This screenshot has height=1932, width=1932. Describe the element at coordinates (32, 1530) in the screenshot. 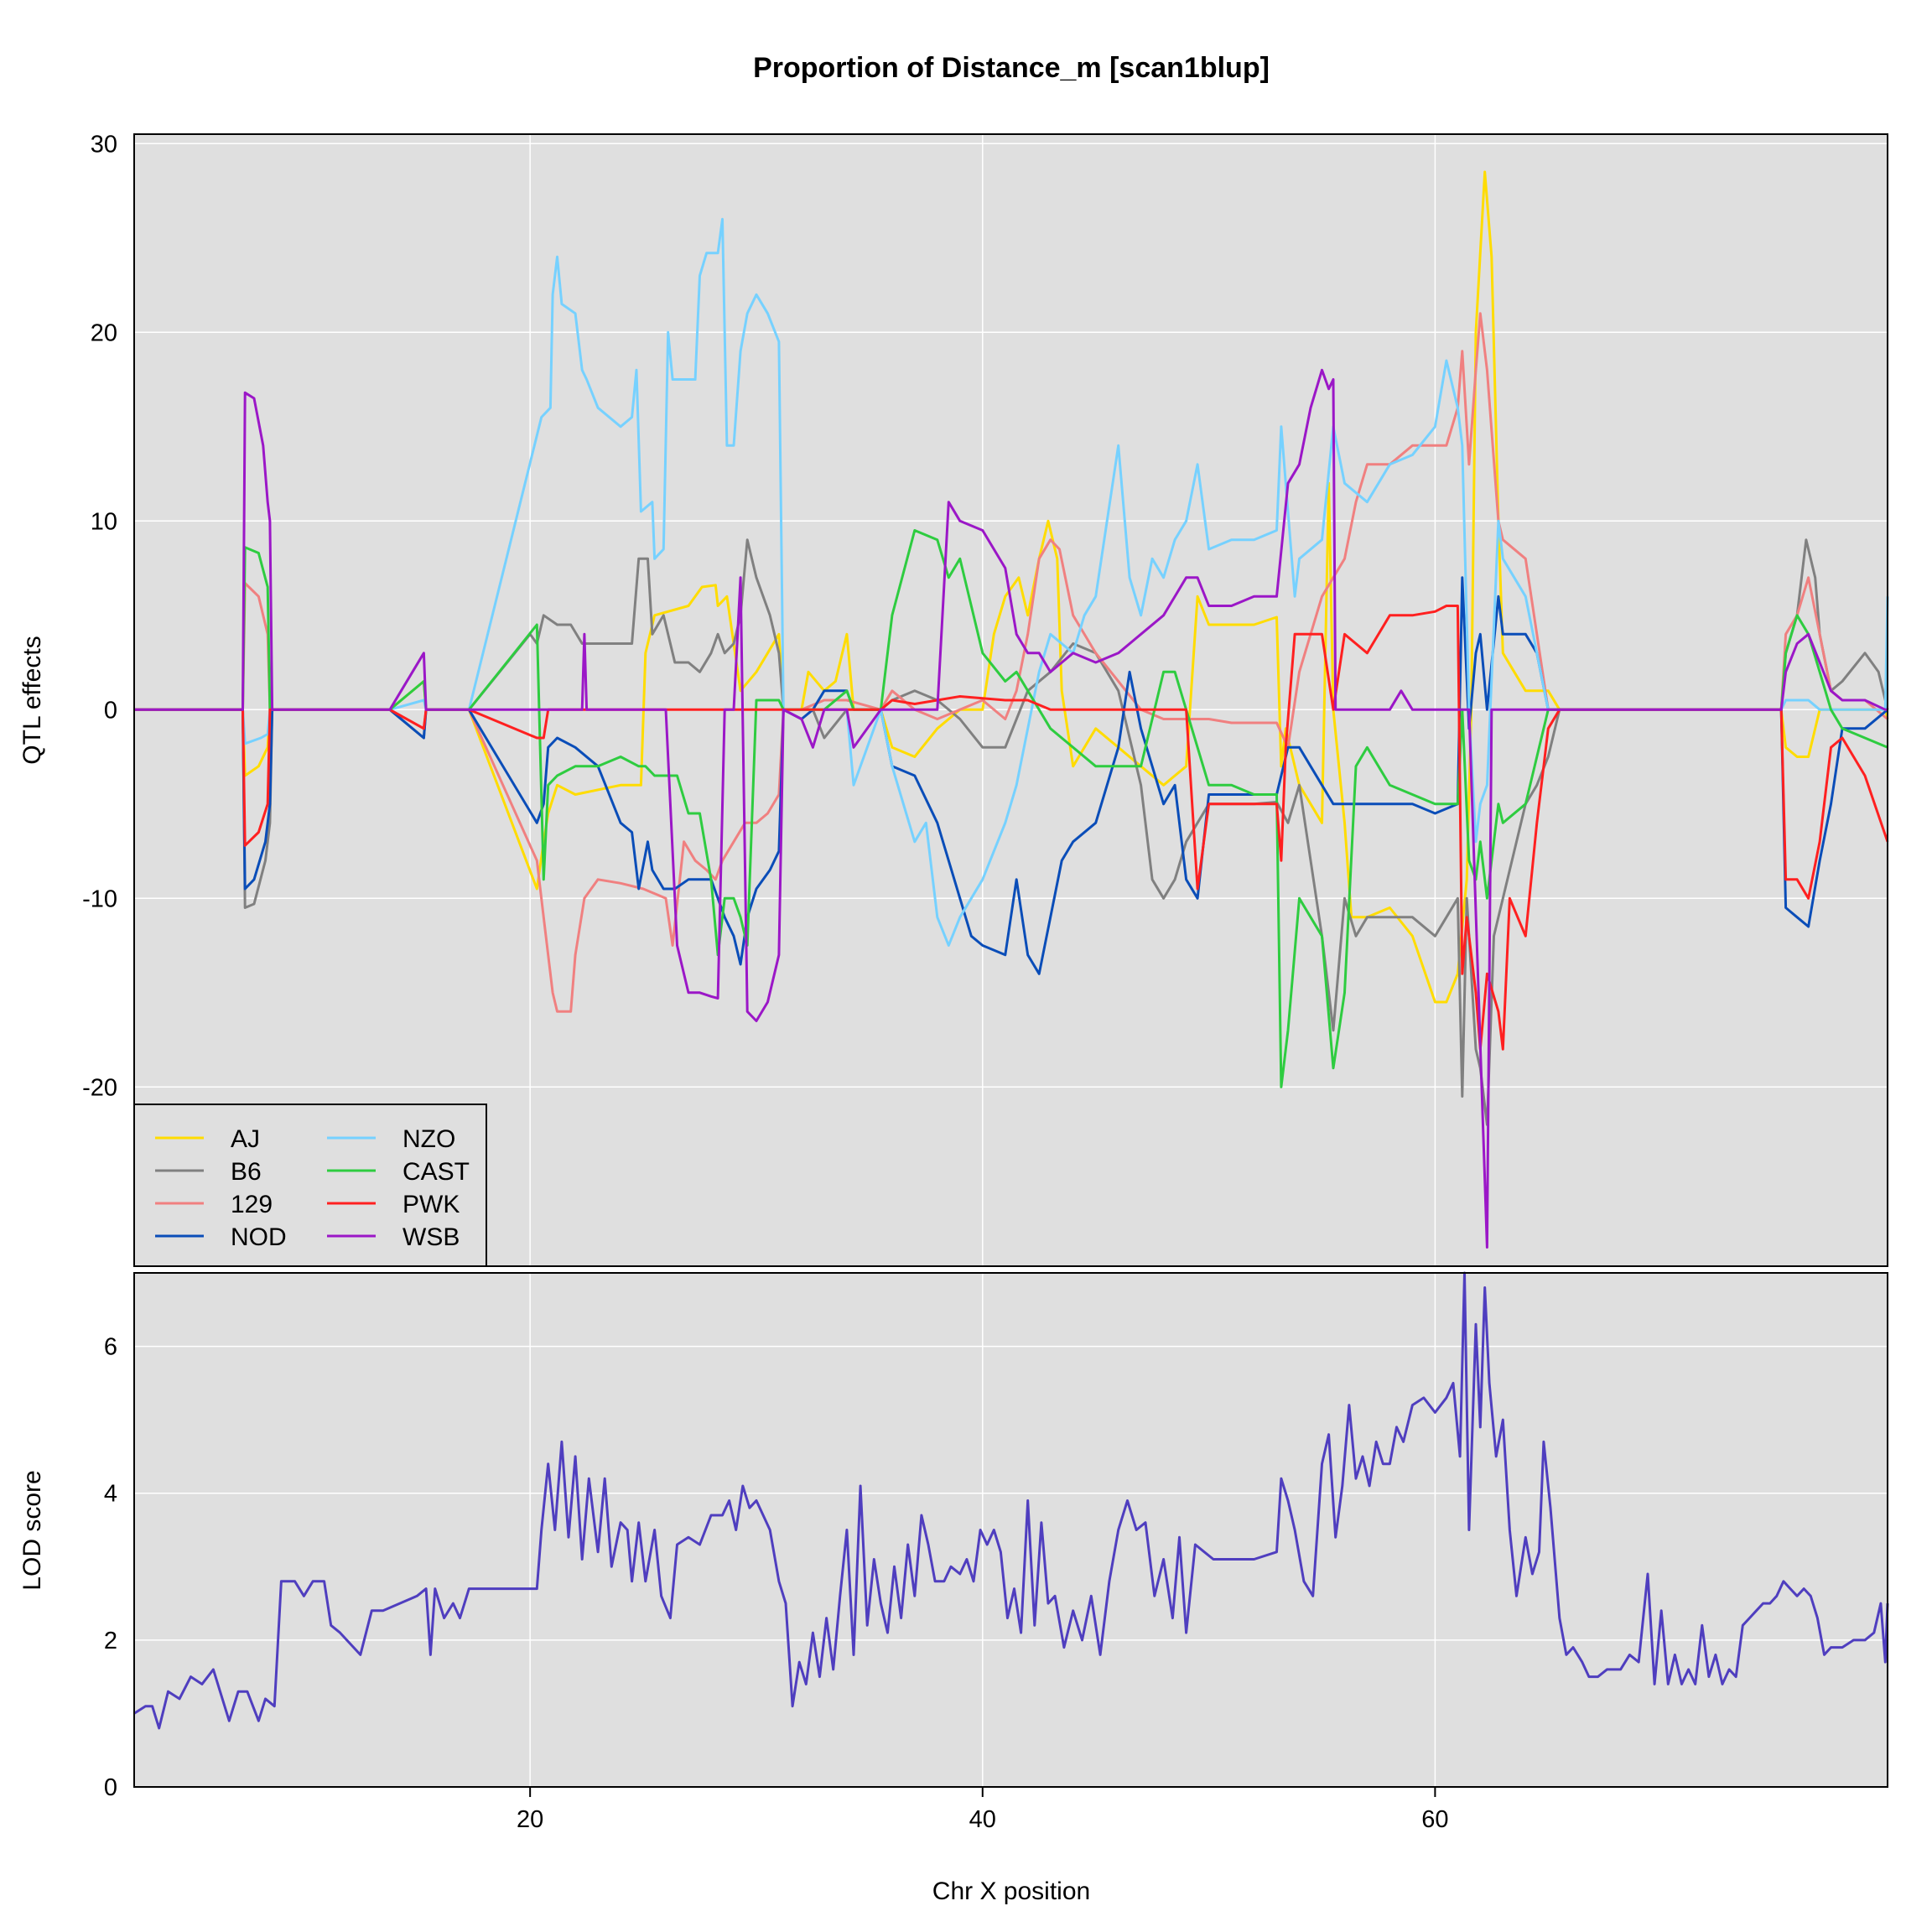

I see `lod-y-axis-label: LOD score` at that location.